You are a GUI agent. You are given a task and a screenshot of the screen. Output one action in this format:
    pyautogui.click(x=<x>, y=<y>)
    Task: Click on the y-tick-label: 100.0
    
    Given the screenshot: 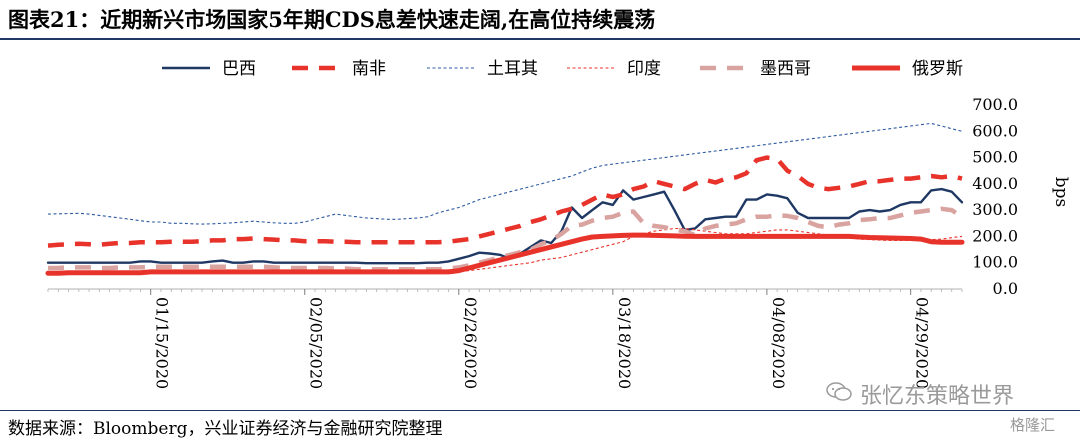 What is the action you would take?
    pyautogui.click(x=995, y=262)
    